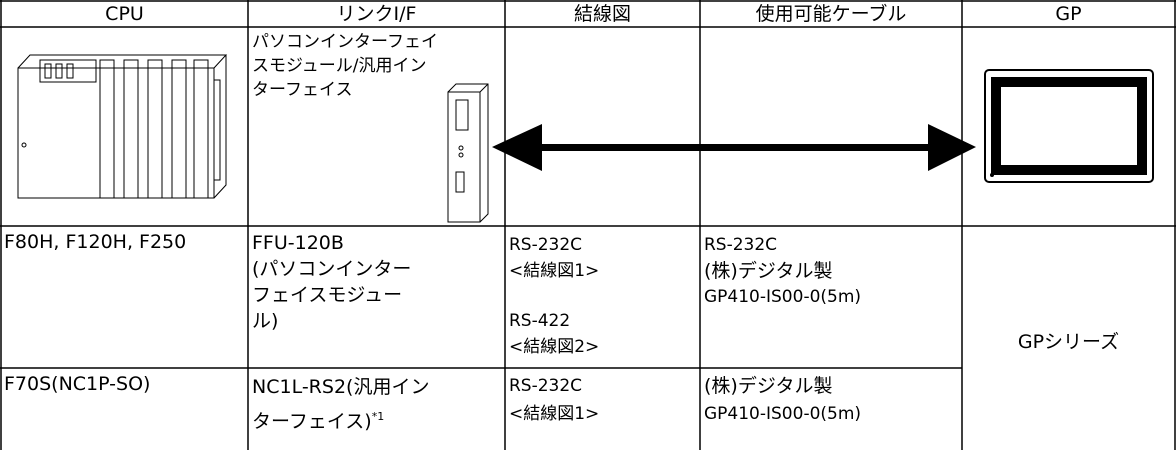  I want to click on header-cell: リンクI/F, so click(376, 14).